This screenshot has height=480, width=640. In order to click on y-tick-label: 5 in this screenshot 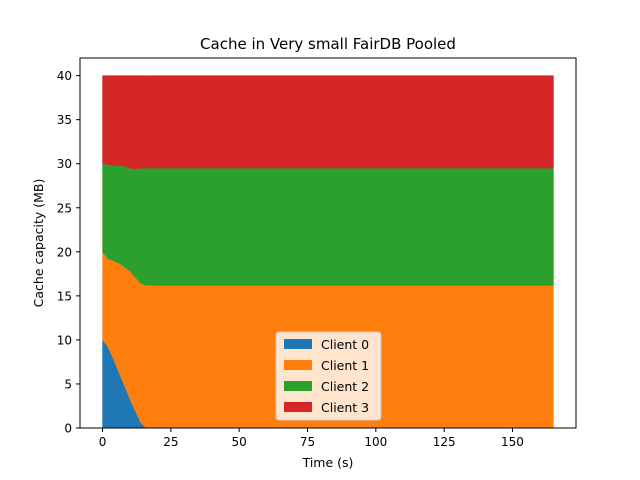, I will do `click(68, 384)`.